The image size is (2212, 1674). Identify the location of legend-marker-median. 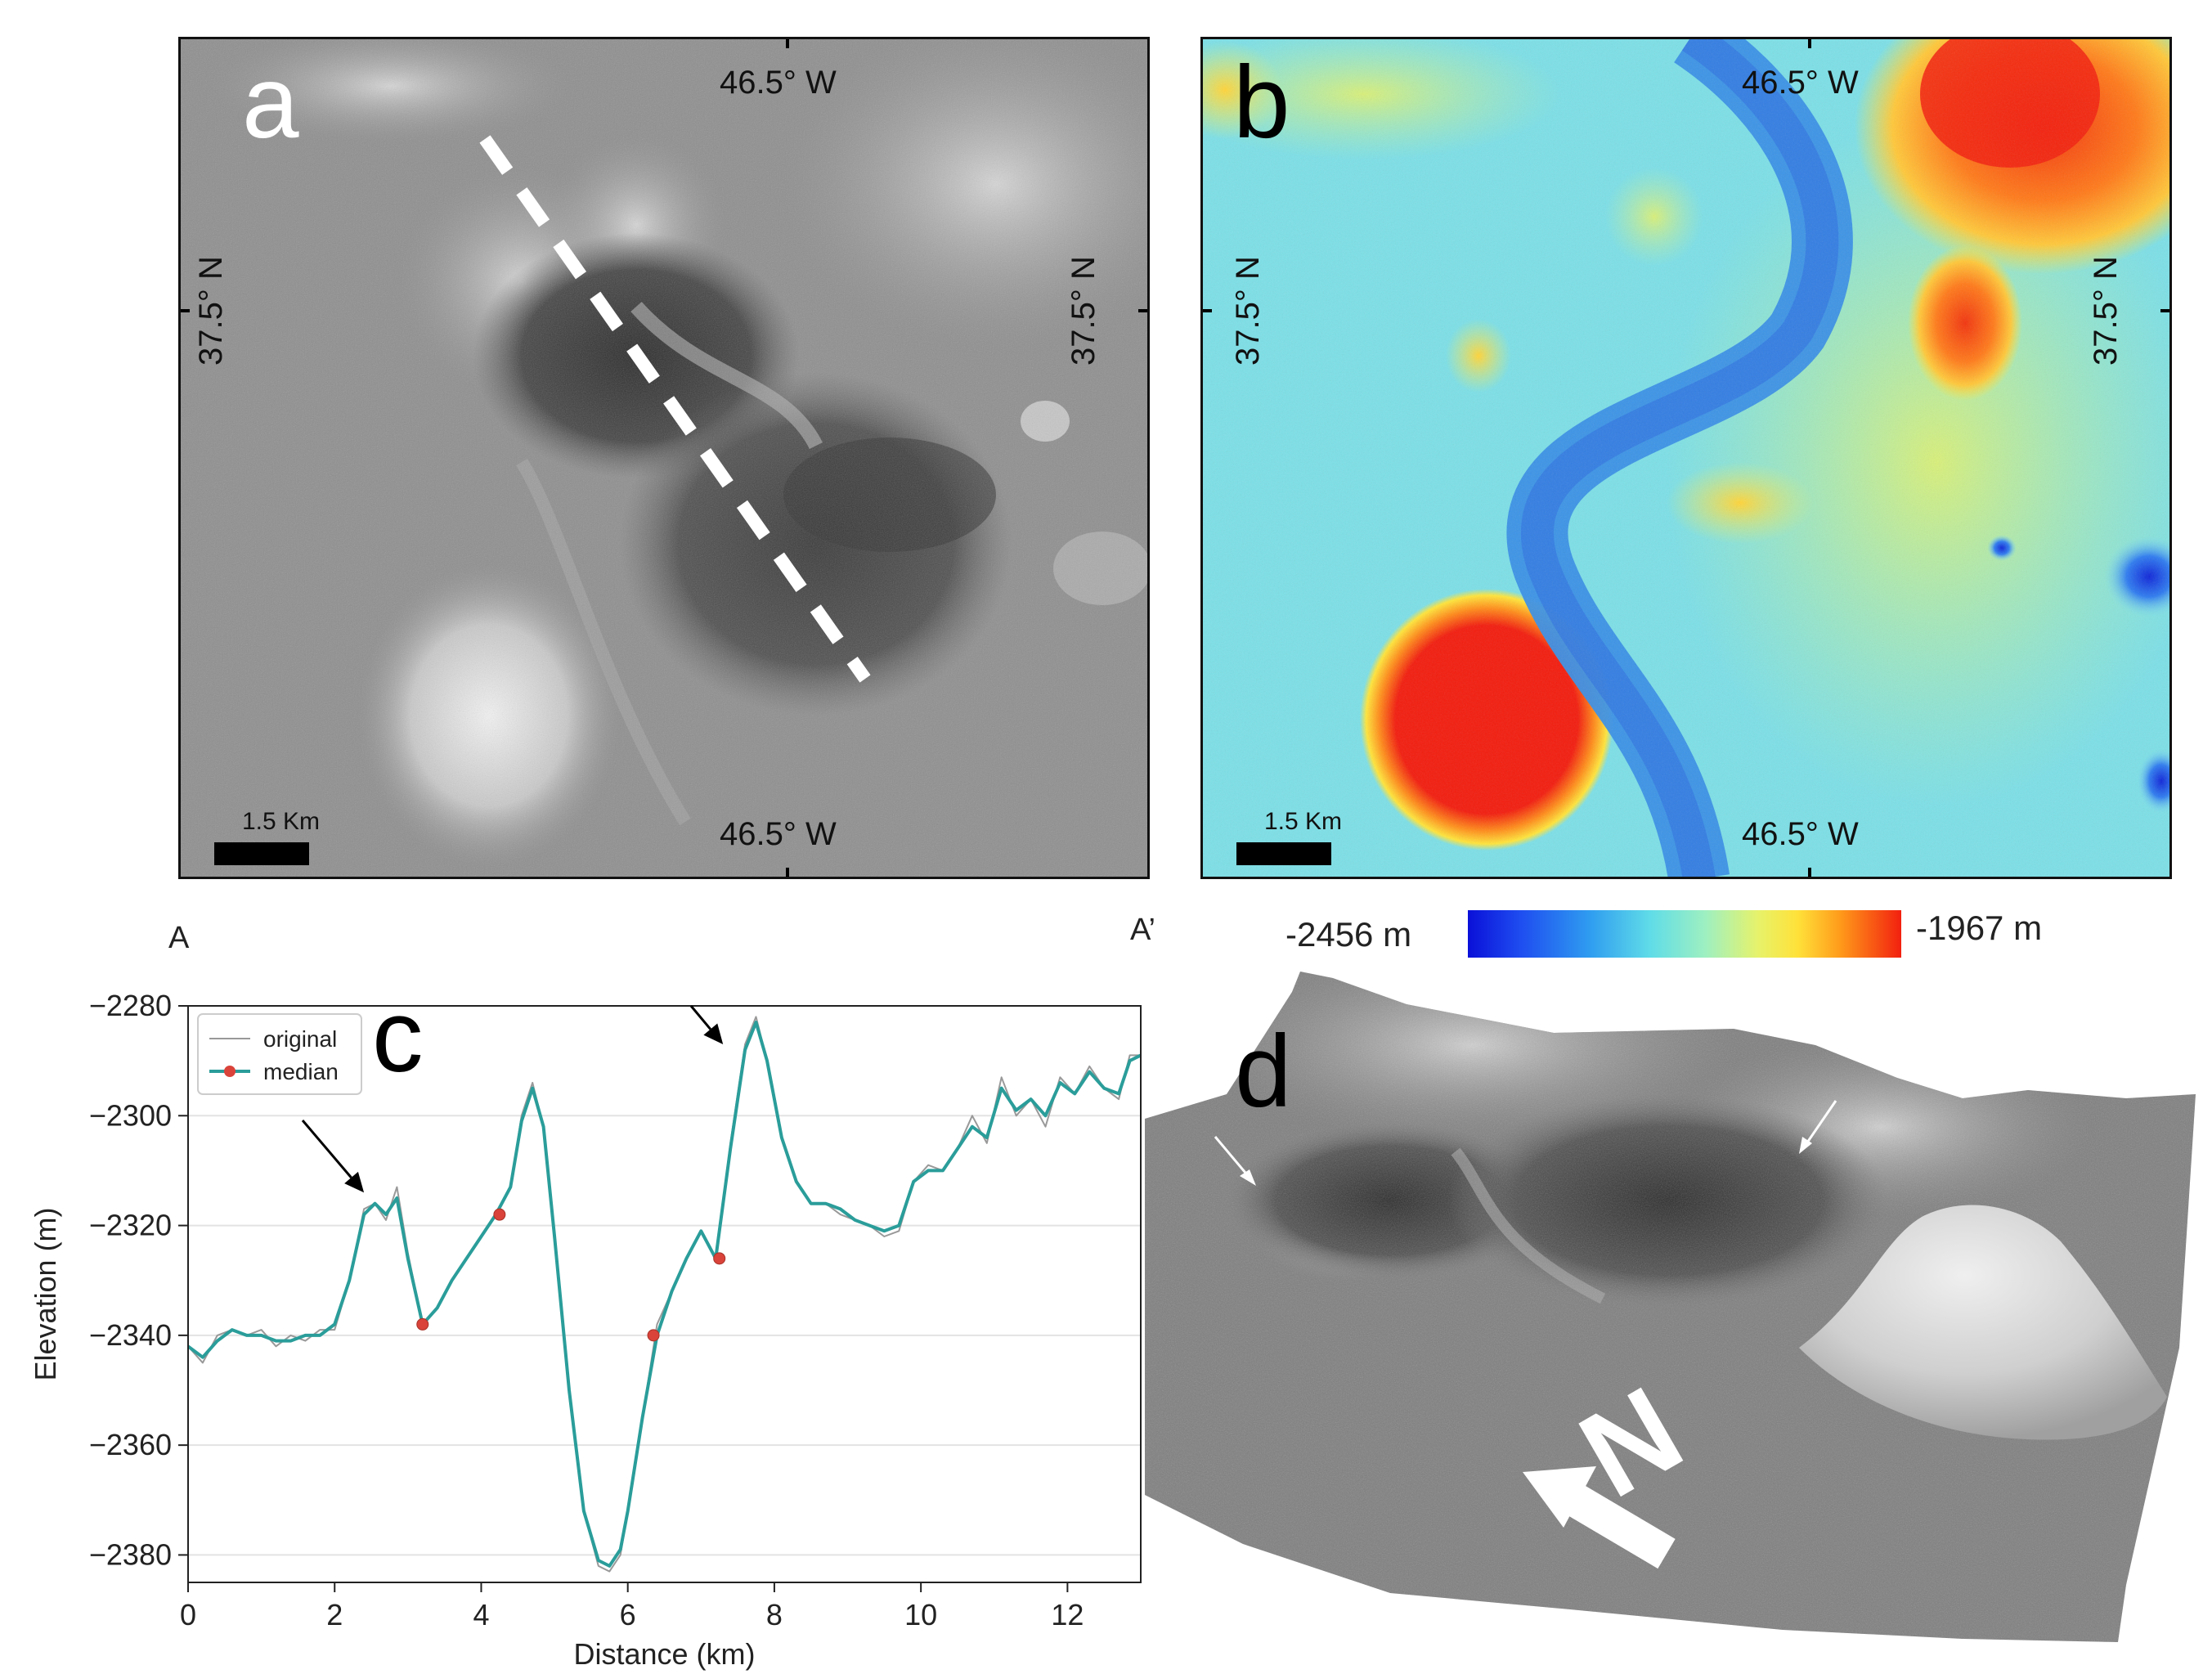
(230, 1071).